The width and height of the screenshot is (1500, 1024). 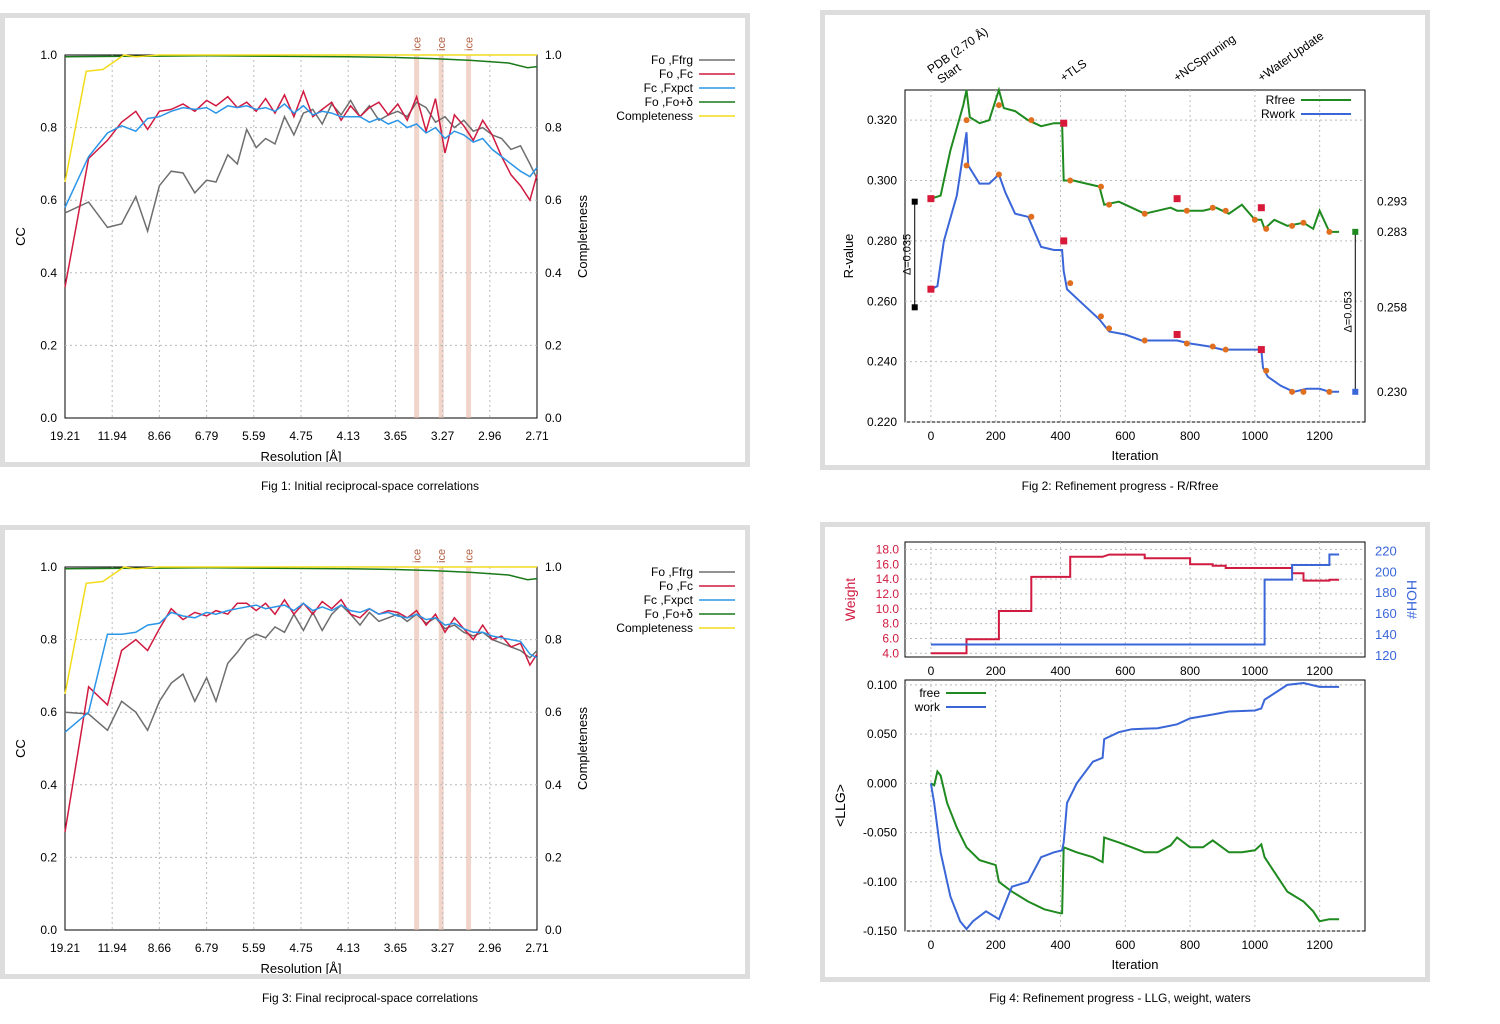 I want to click on y2-tick-label: 0.0, so click(x=553, y=930).